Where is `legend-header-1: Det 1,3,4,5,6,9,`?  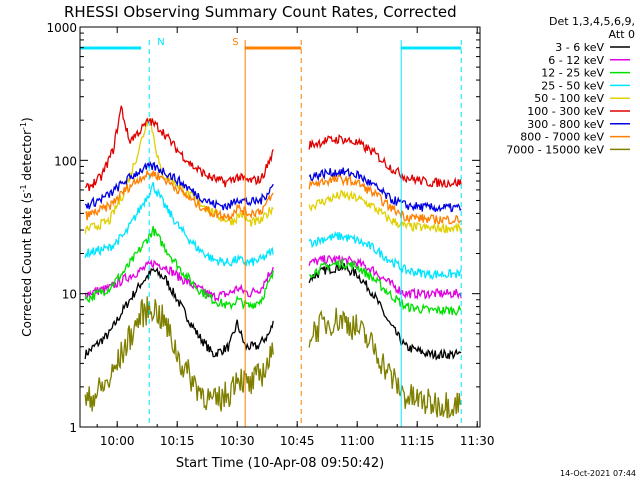 legend-header-1: Det 1,3,4,5,6,9, is located at coordinates (592, 21).